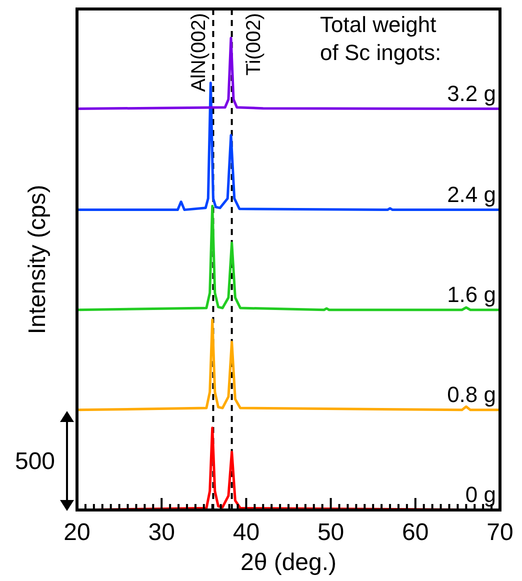  What do you see at coordinates (415, 532) in the screenshot?
I see `x-tick-label: 60` at bounding box center [415, 532].